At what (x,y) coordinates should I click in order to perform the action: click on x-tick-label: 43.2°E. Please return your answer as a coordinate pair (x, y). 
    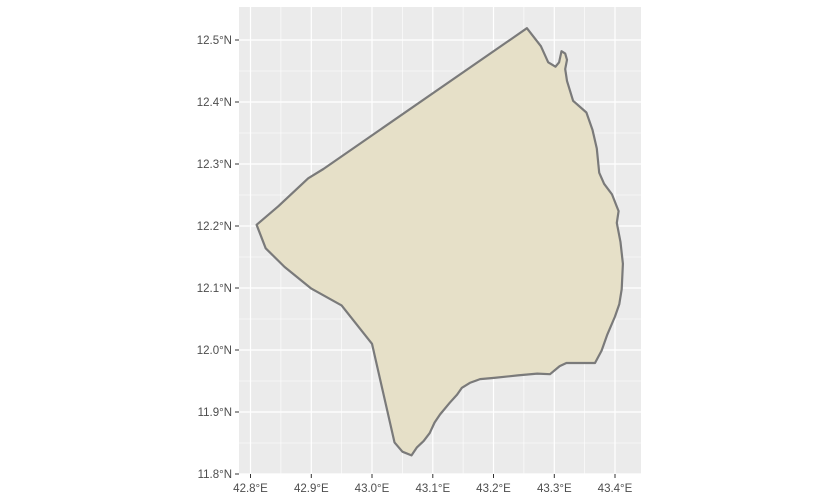
    Looking at the image, I should click on (493, 489).